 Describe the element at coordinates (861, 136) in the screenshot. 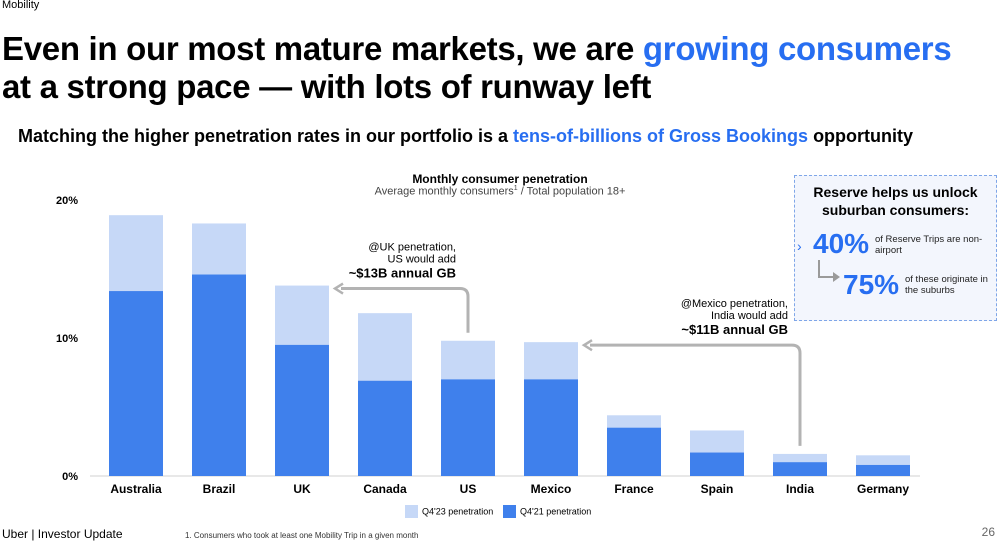

I see `subhead-part-2: opportunity` at that location.